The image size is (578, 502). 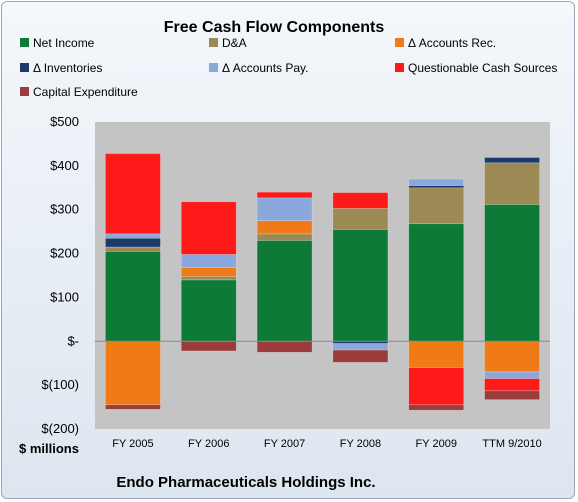 I want to click on bar-accounts-pay-fy-2008, so click(x=360, y=347).